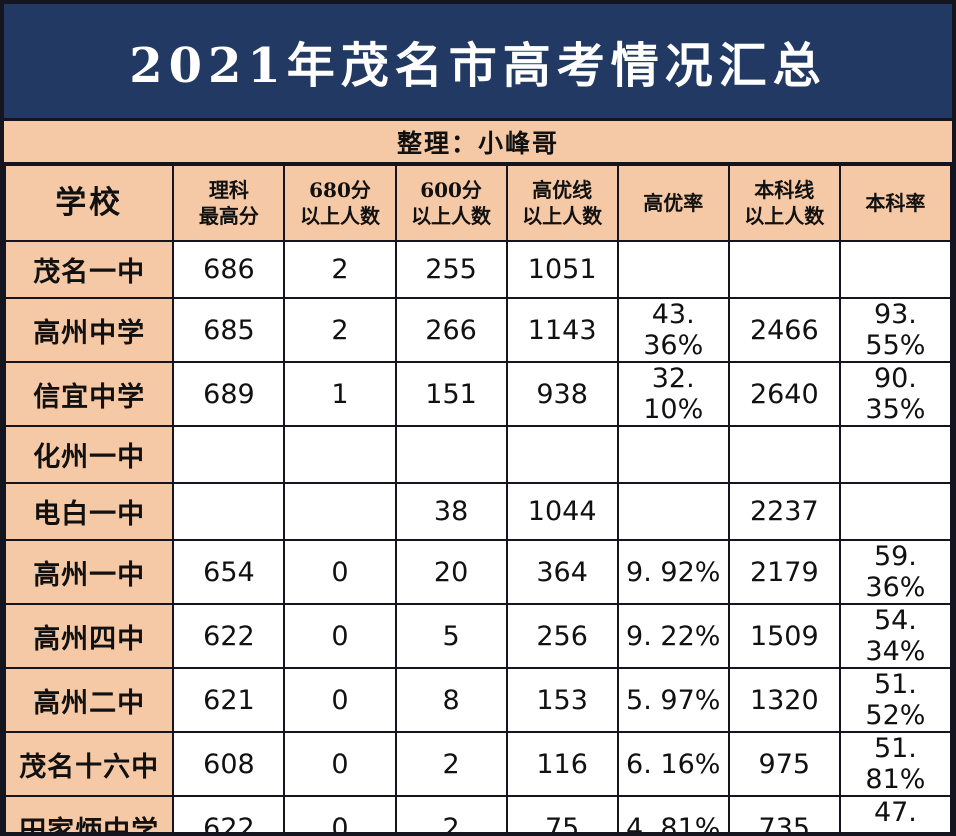 This screenshot has width=956, height=836. I want to click on cell-above-priority: 116, so click(562, 764).